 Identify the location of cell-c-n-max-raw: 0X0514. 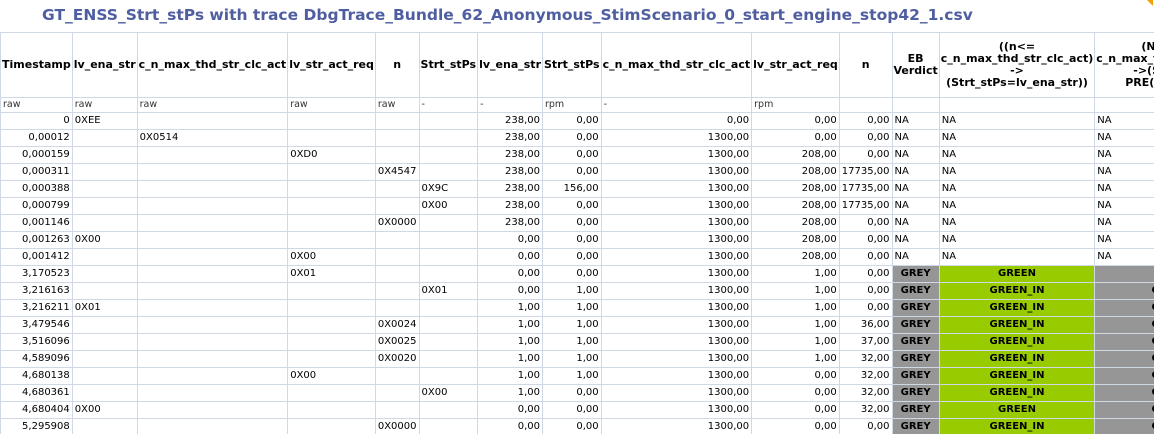
(212, 138).